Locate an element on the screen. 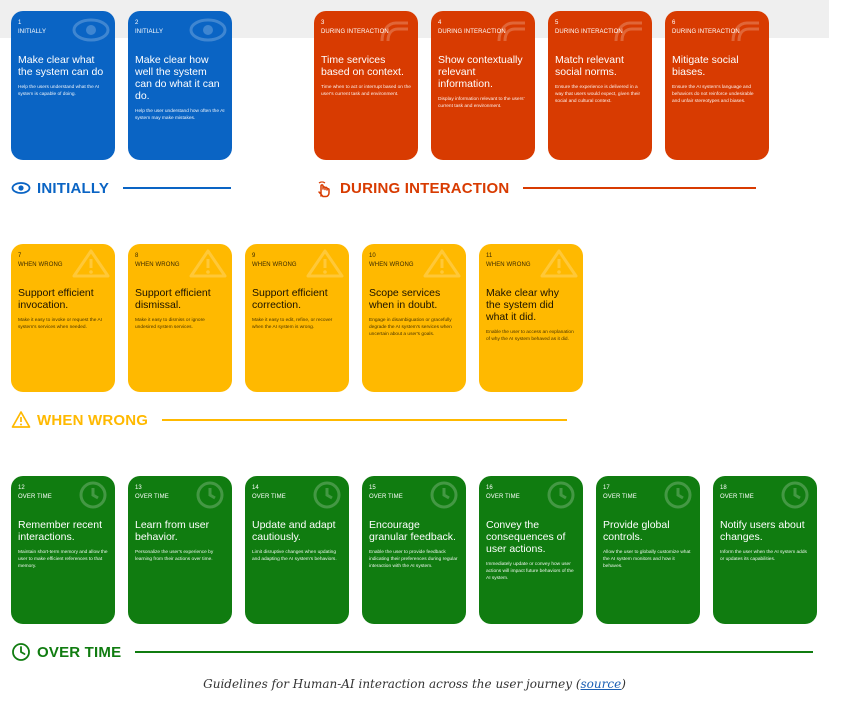  card-number: 9 is located at coordinates (254, 256).